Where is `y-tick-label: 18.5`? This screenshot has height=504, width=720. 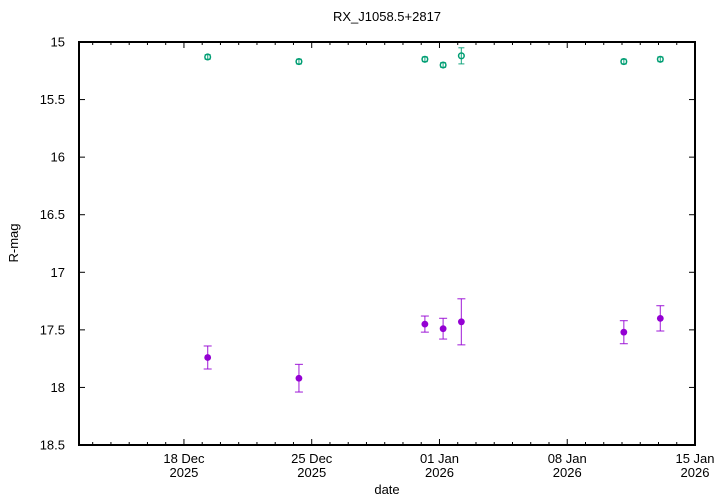 y-tick-label: 18.5 is located at coordinates (52, 445).